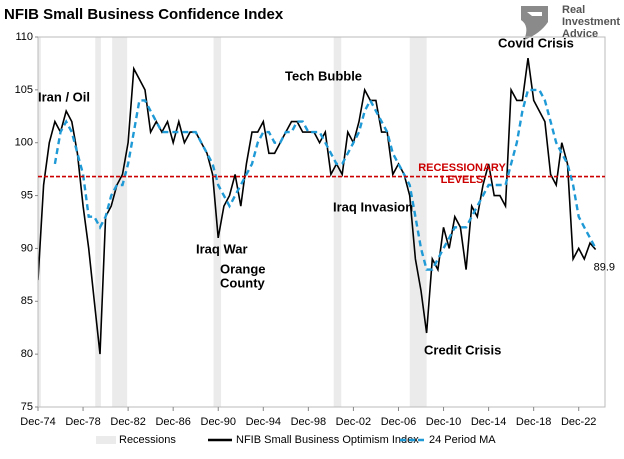 The height and width of the screenshot is (459, 624). What do you see at coordinates (27, 248) in the screenshot?
I see `y-tick-label: 90` at bounding box center [27, 248].